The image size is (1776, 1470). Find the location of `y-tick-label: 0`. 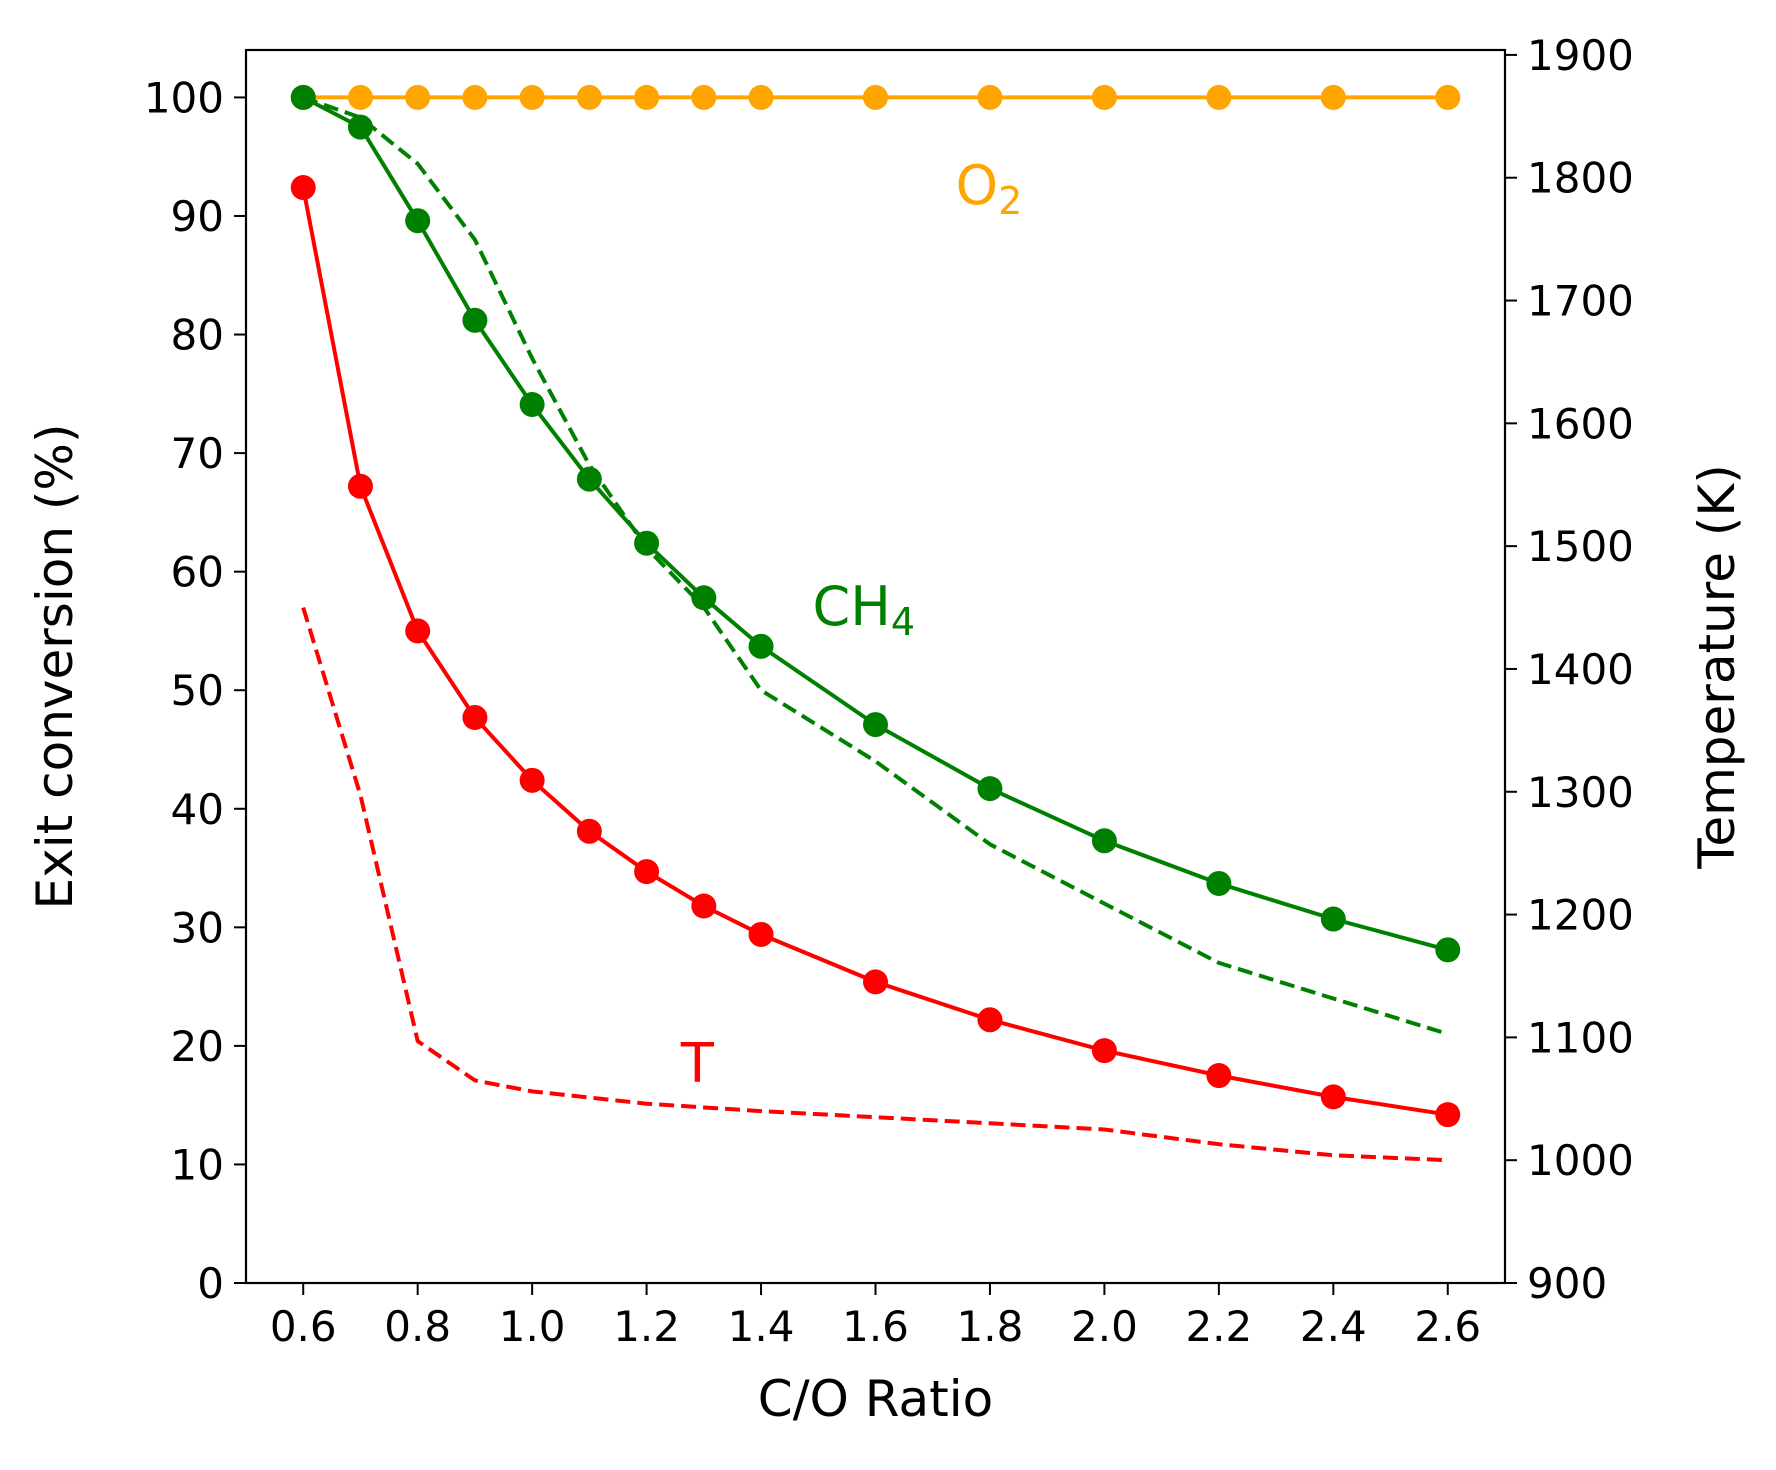

y-tick-label: 0 is located at coordinates (210, 1283).